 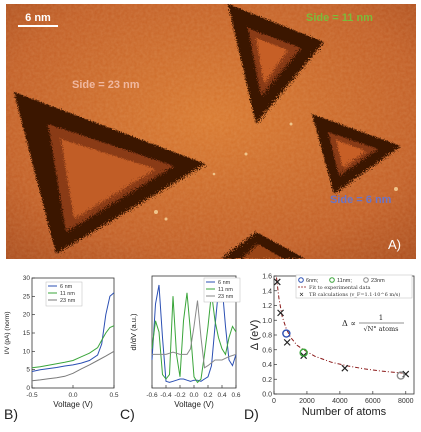 What do you see at coordinates (27, 351) in the screenshot?
I see `y-tick-label: 10` at bounding box center [27, 351].